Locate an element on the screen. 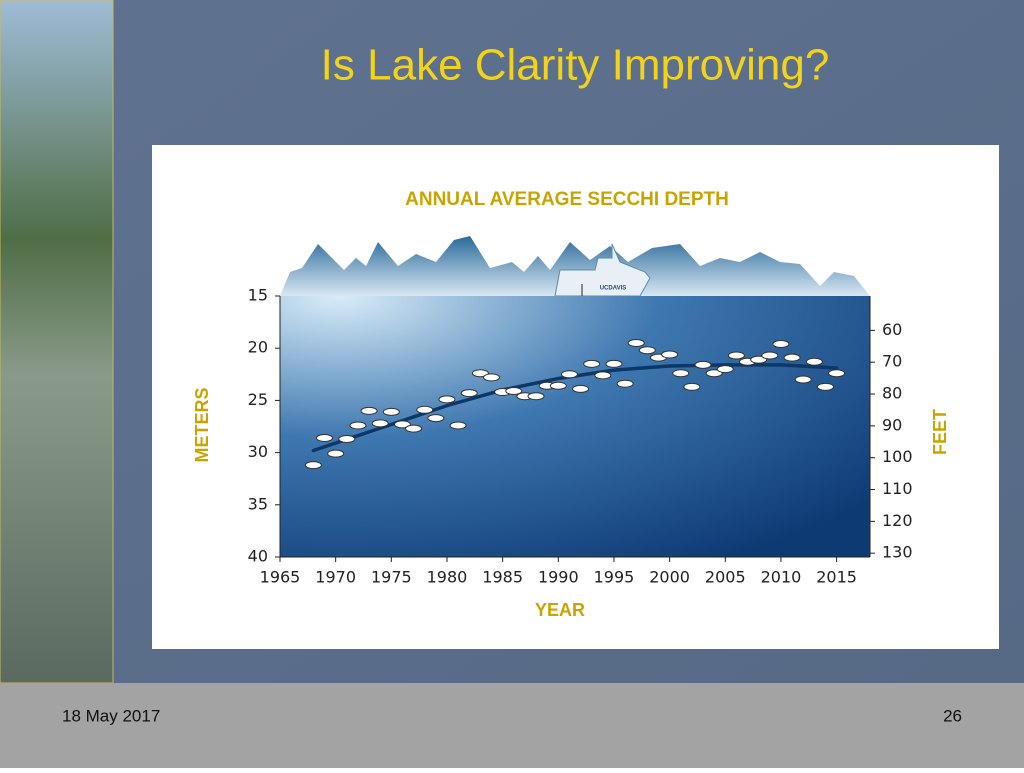  y-tick-label: 15 is located at coordinates (258, 295).